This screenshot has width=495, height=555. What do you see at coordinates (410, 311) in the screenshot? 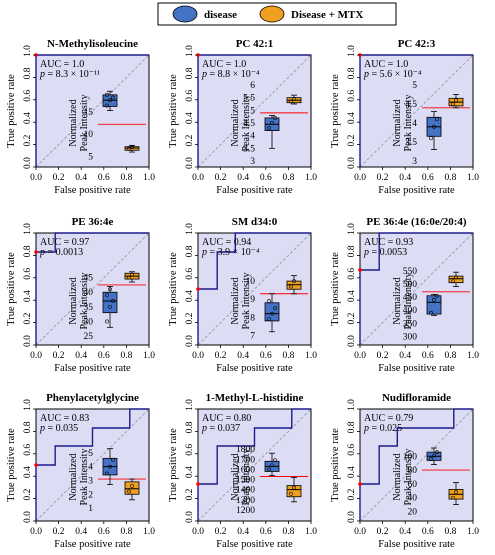
I see `inset-tick-label: 400` at bounding box center [410, 311].